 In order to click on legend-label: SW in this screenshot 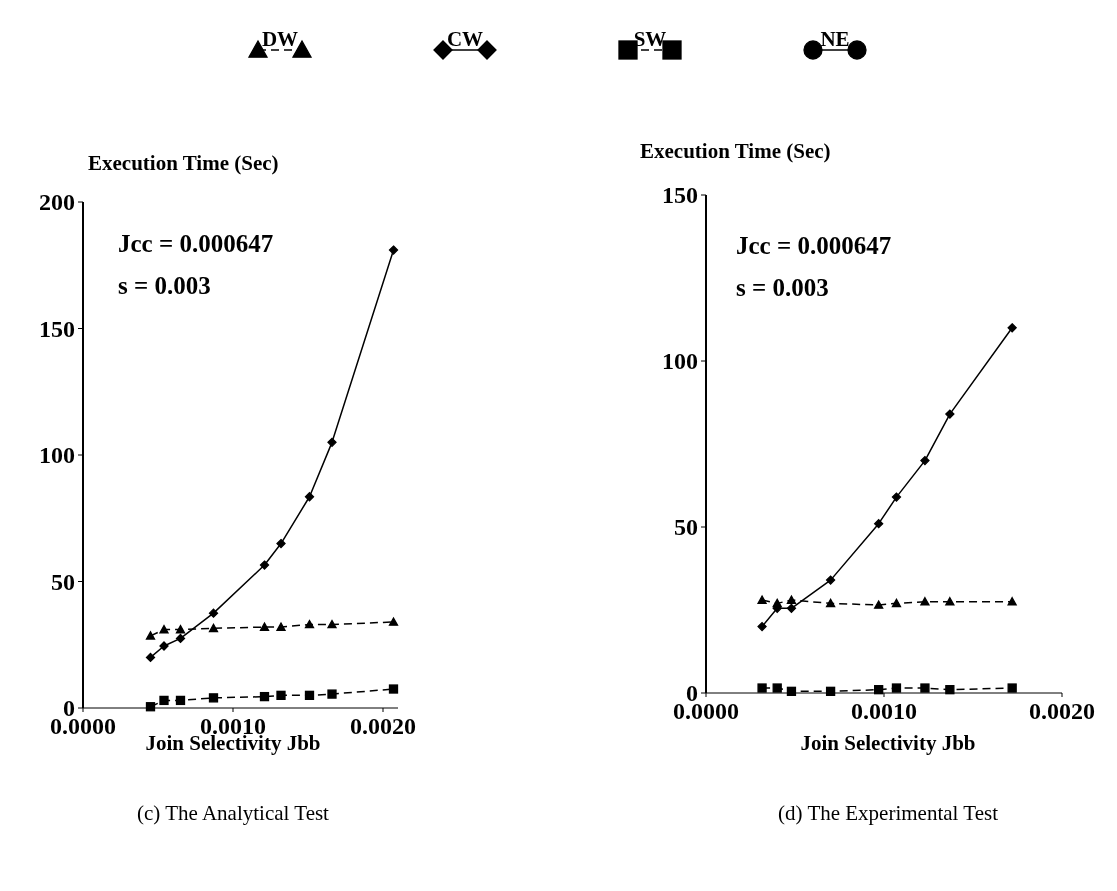, I will do `click(650, 39)`.